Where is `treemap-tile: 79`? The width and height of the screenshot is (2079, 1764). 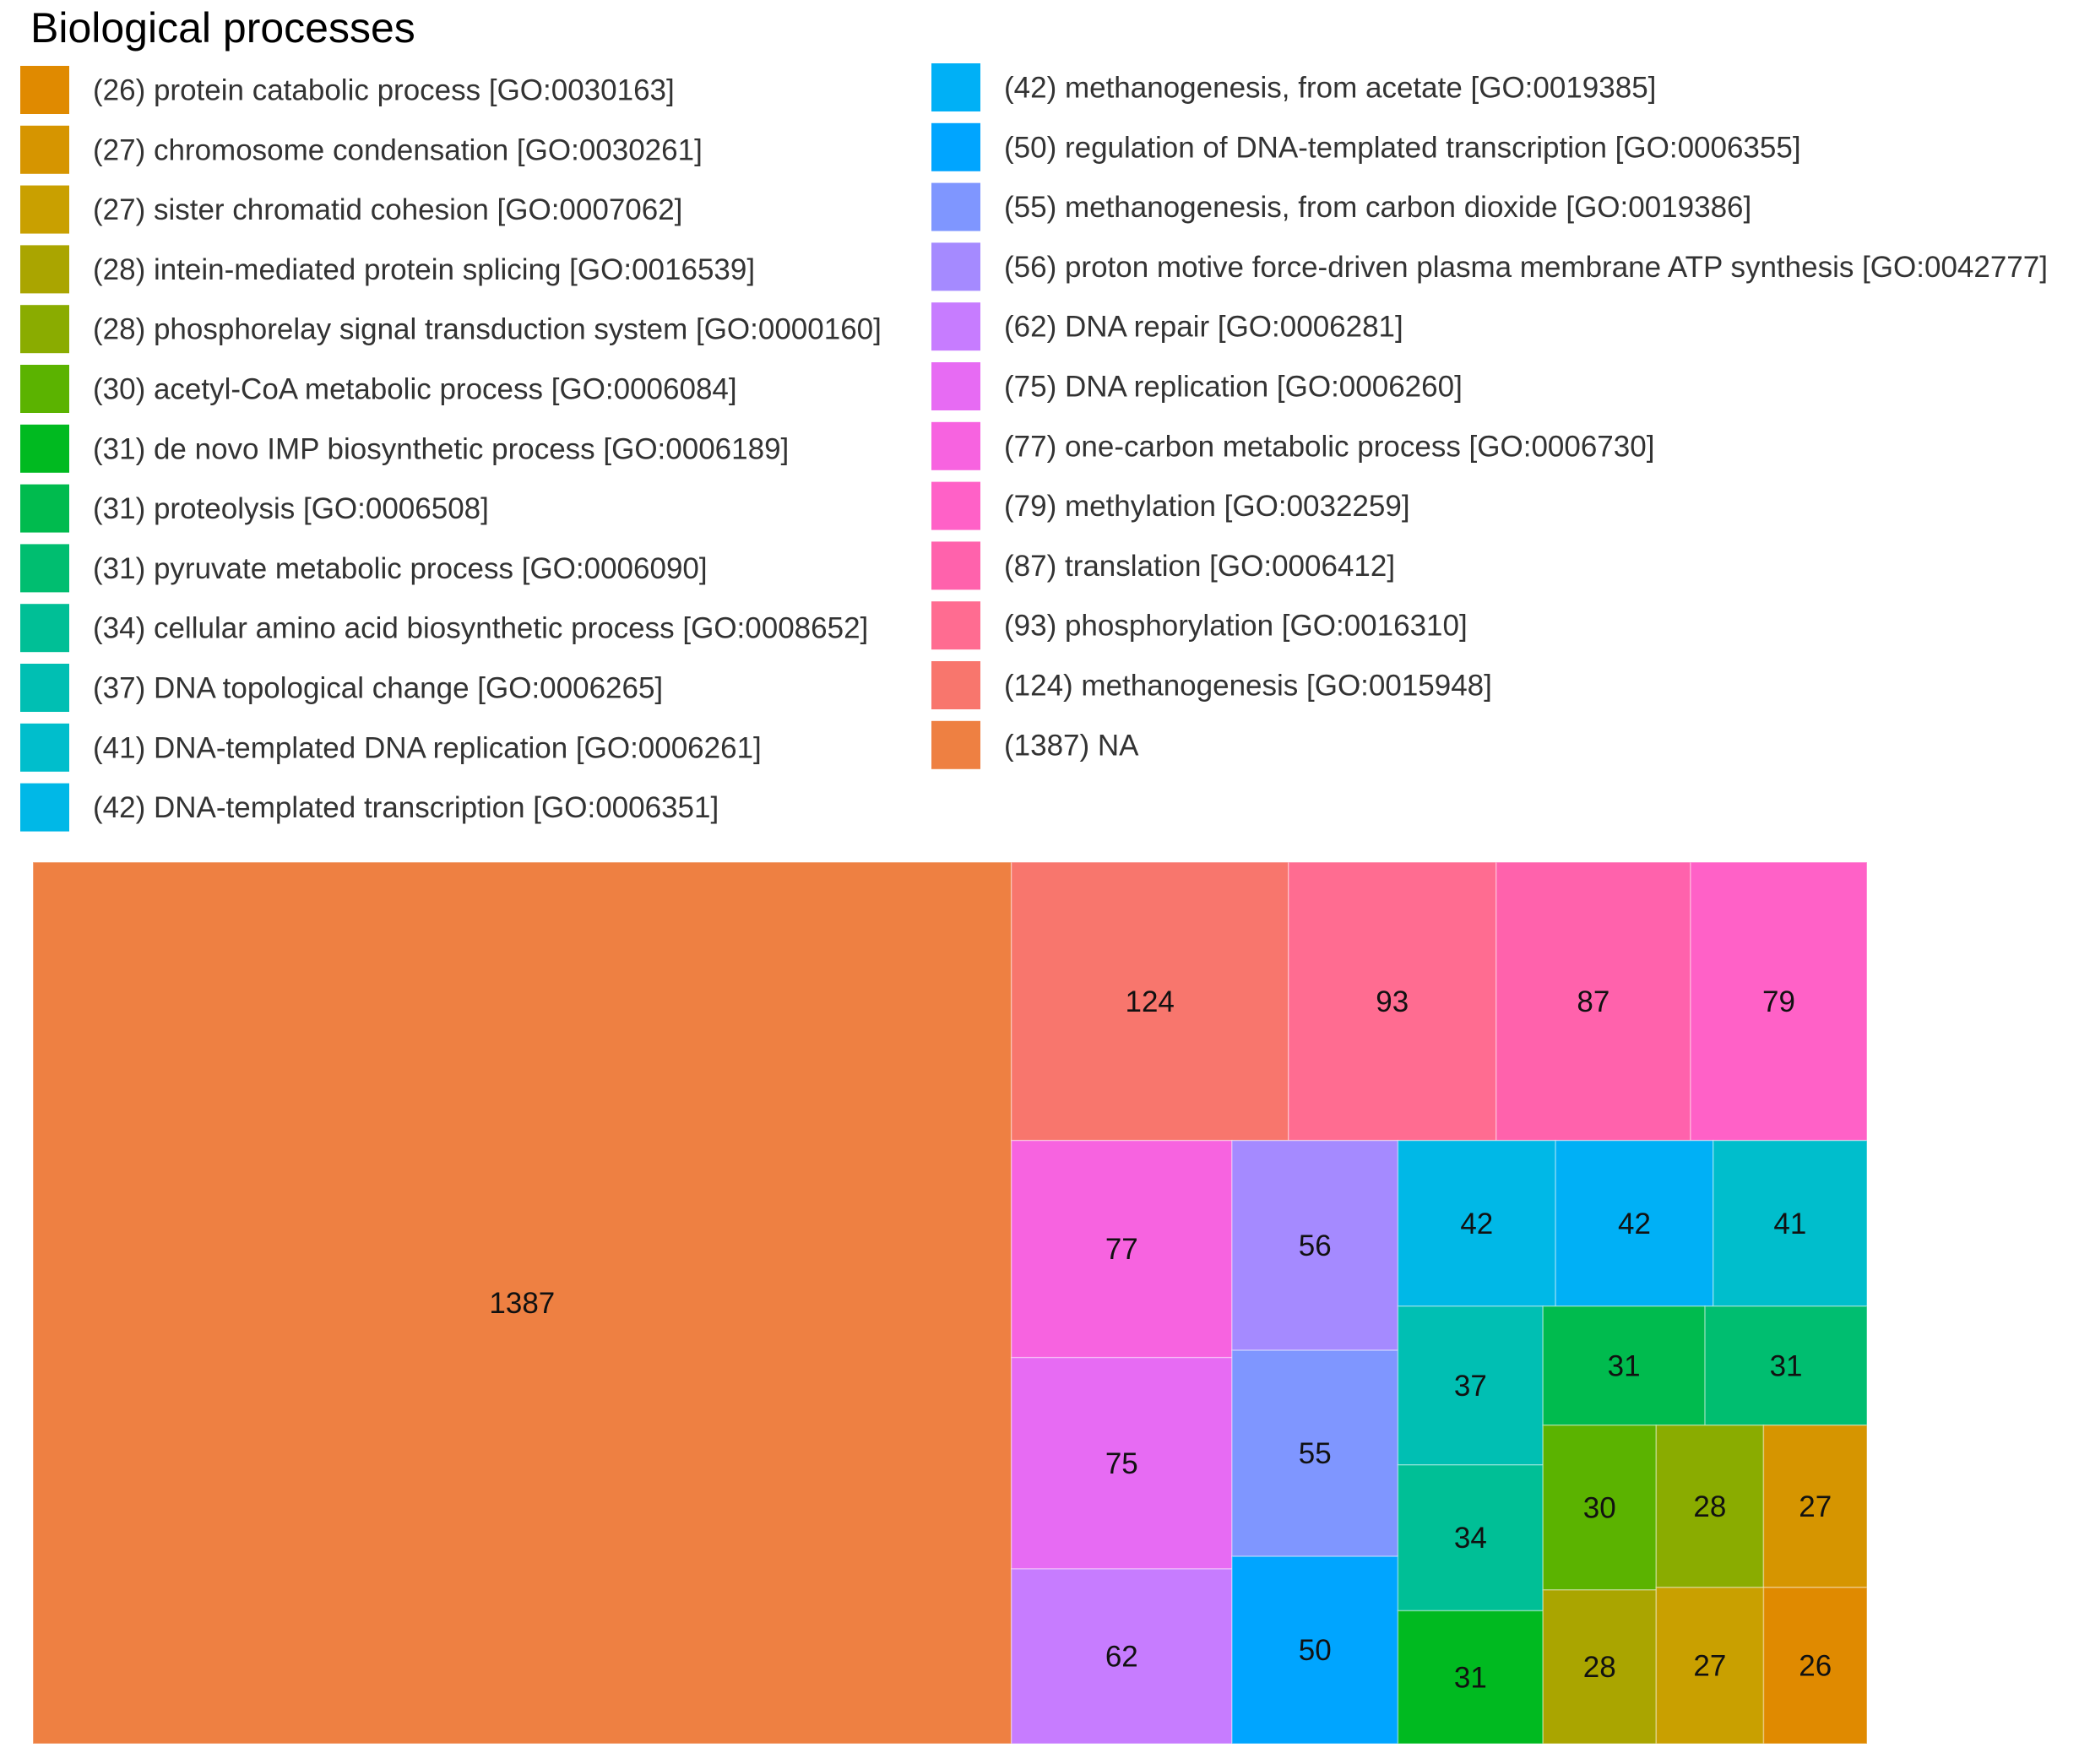
treemap-tile: 79 is located at coordinates (1779, 1002).